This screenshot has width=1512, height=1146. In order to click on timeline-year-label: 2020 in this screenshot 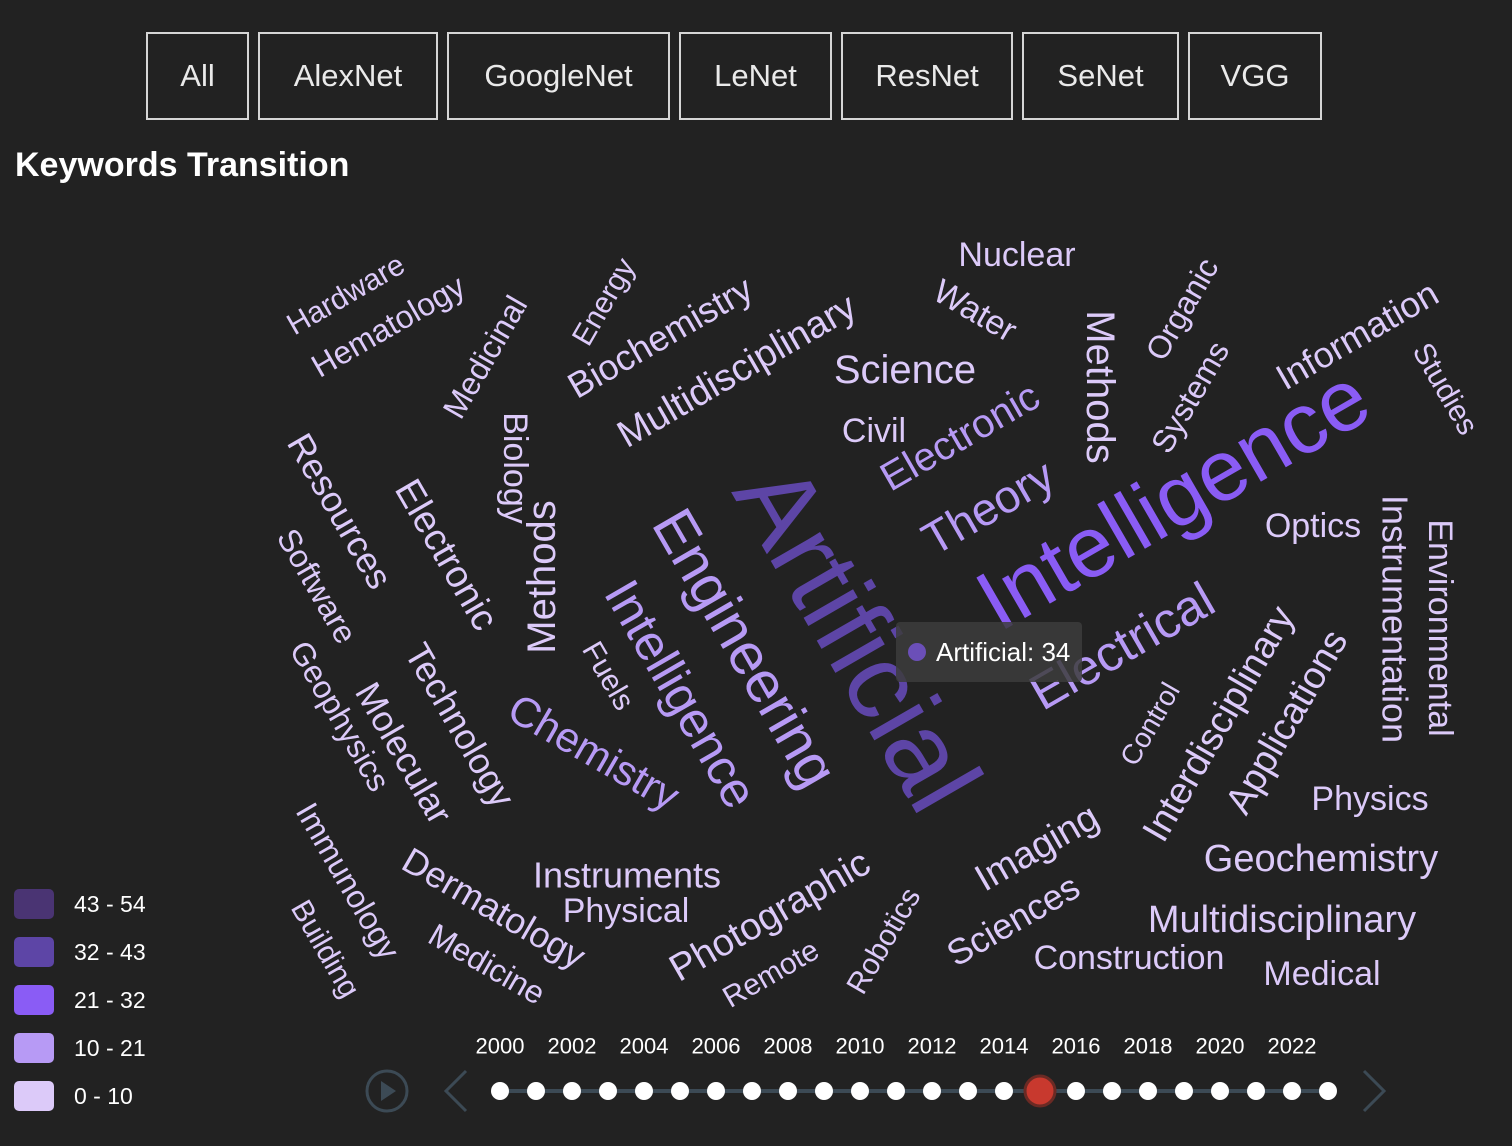, I will do `click(1220, 1046)`.